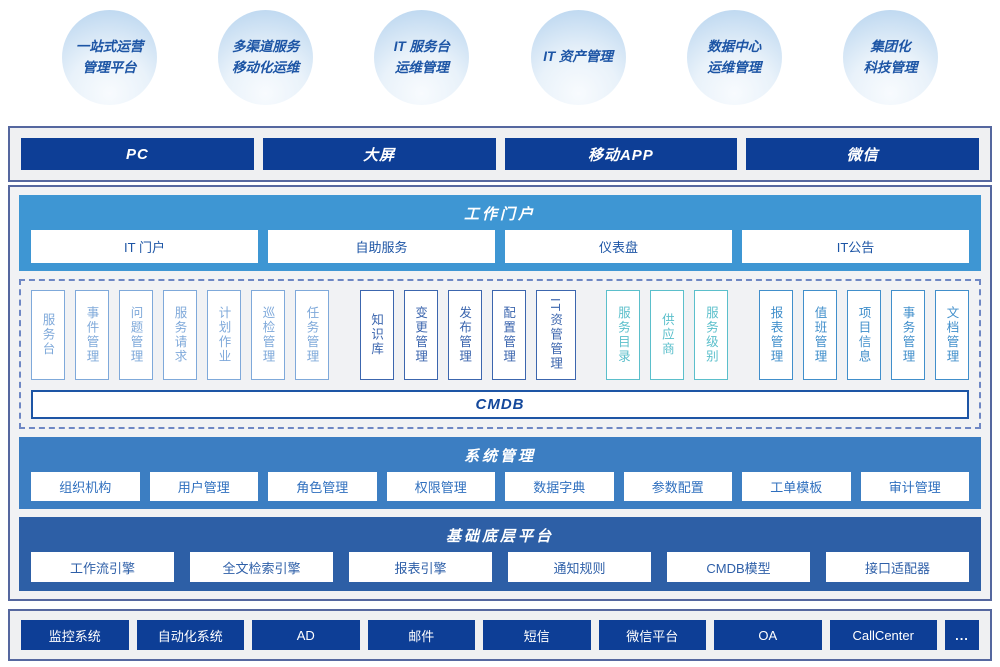 This screenshot has width=1000, height=667. Describe the element at coordinates (508, 335) in the screenshot. I see `module-config-mgmt: 配置管理` at that location.